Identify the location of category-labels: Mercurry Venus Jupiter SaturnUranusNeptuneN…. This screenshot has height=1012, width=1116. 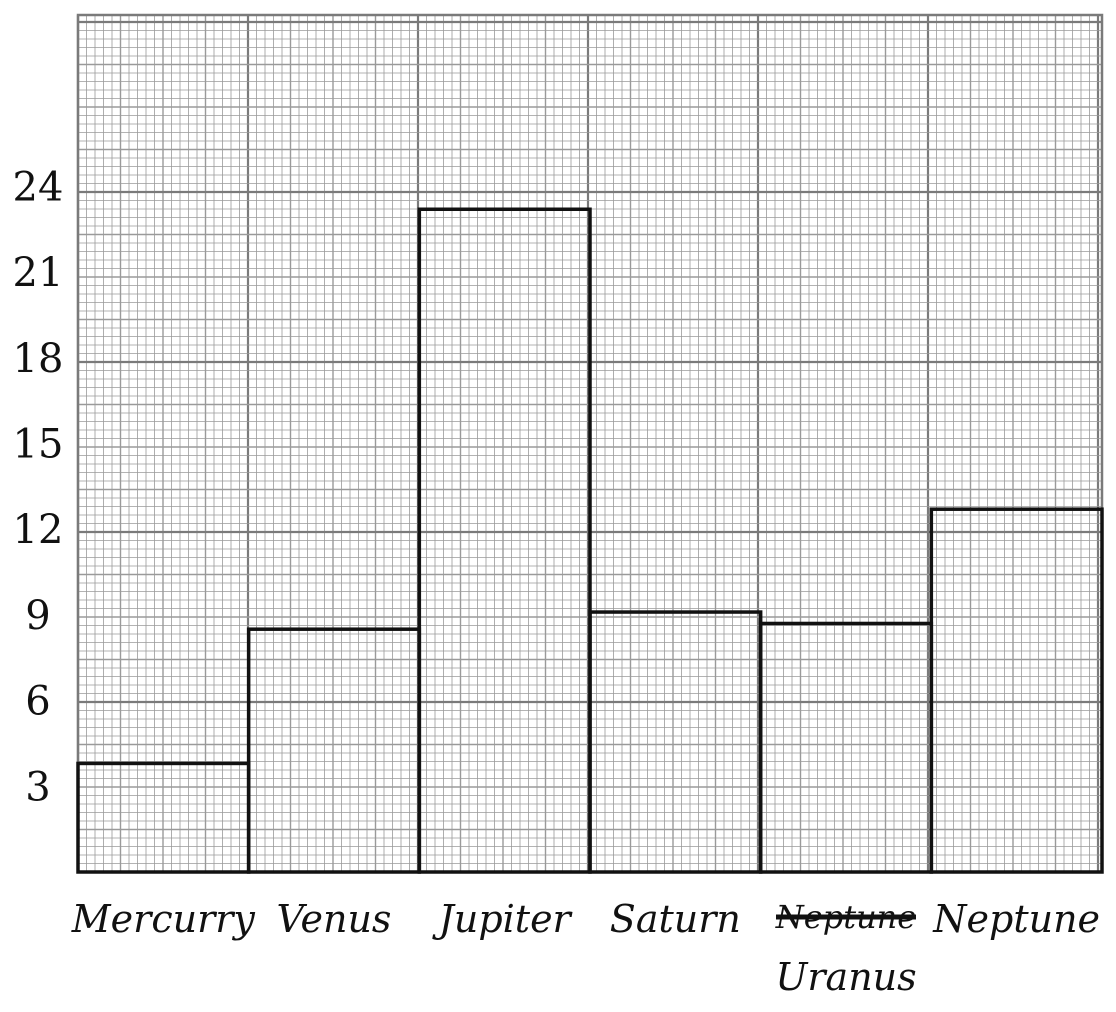
(585, 948).